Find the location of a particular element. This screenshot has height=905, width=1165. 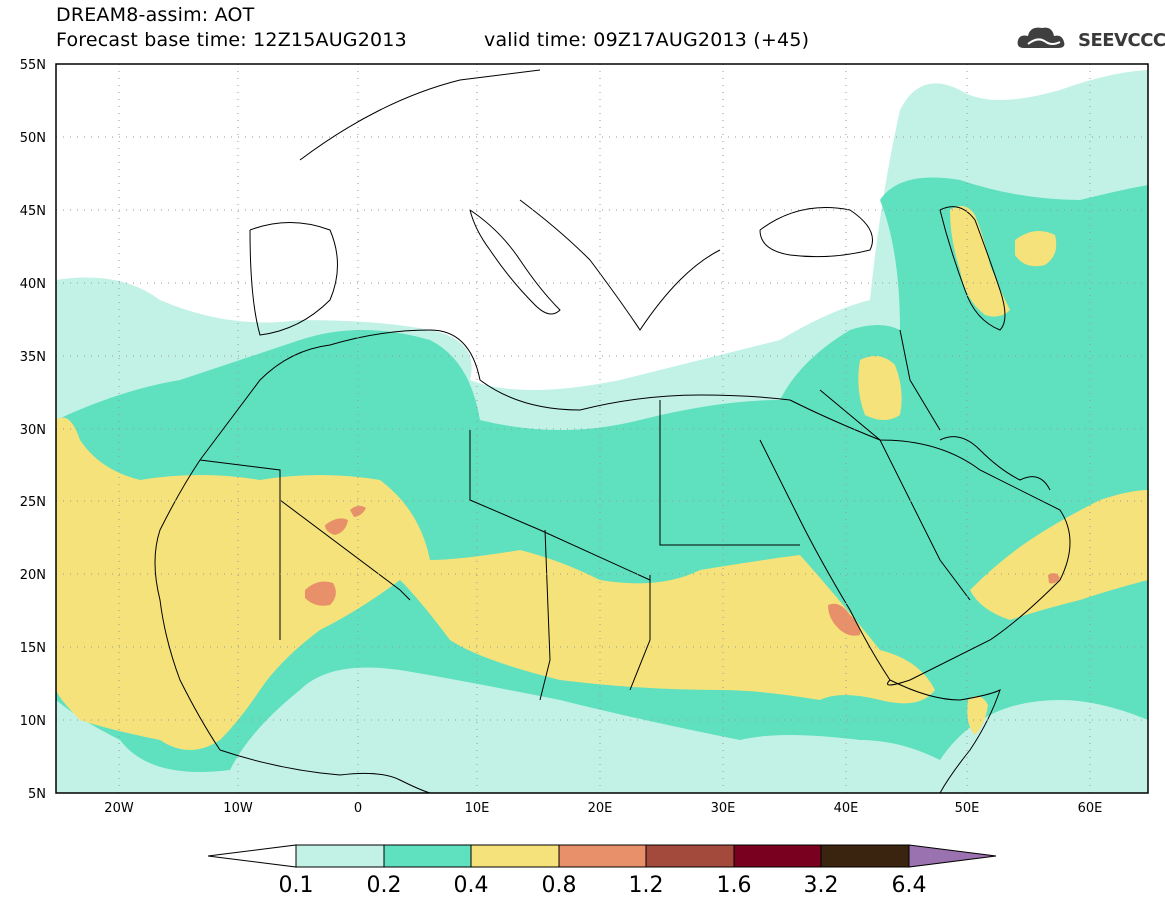

lat-label: 50N is located at coordinates (33, 138).